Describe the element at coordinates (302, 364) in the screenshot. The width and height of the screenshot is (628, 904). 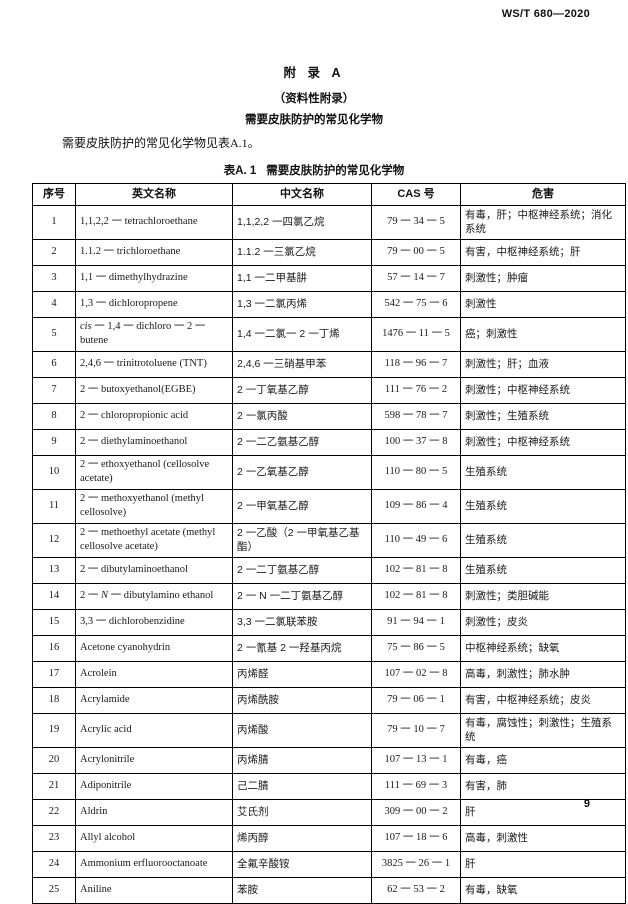
I see `cell-chinese-name: 2,4,6 一三硝基甲苯` at that location.